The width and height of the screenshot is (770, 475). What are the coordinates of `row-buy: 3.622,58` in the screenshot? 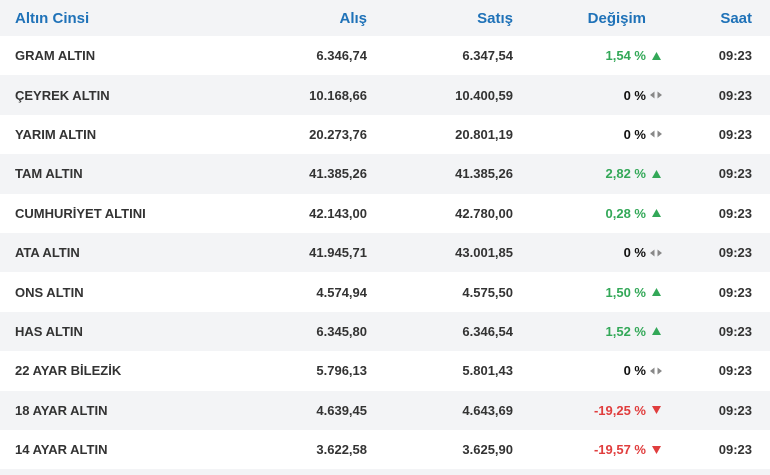 It's located at (341, 450).